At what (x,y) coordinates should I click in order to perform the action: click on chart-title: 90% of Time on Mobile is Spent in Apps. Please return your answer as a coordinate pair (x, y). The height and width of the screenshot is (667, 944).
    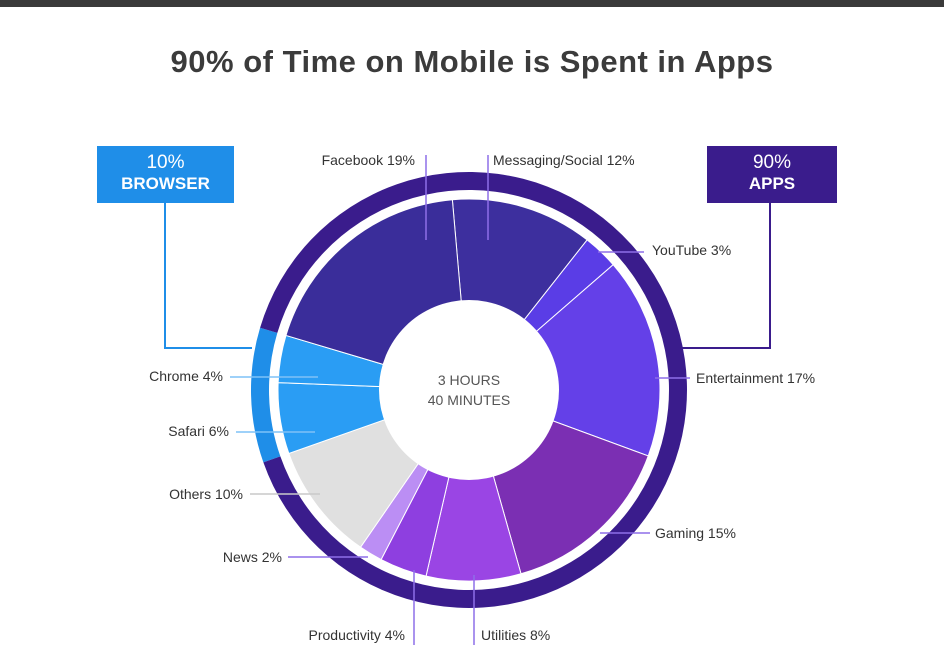
    Looking at the image, I should click on (472, 61).